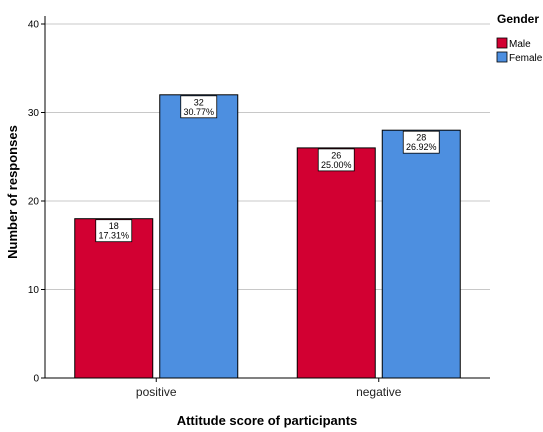 This screenshot has width=543, height=432. I want to click on legend-title: Gender, so click(518, 19).